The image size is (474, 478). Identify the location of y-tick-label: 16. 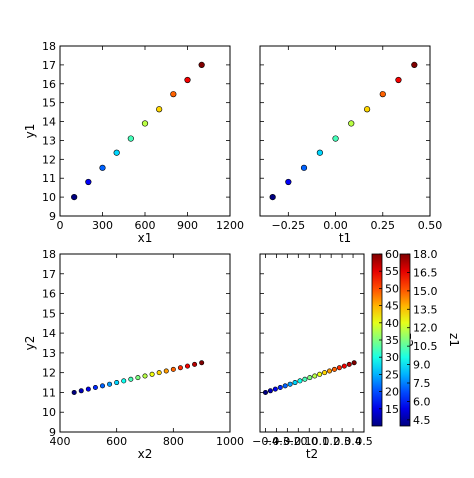
(49, 84).